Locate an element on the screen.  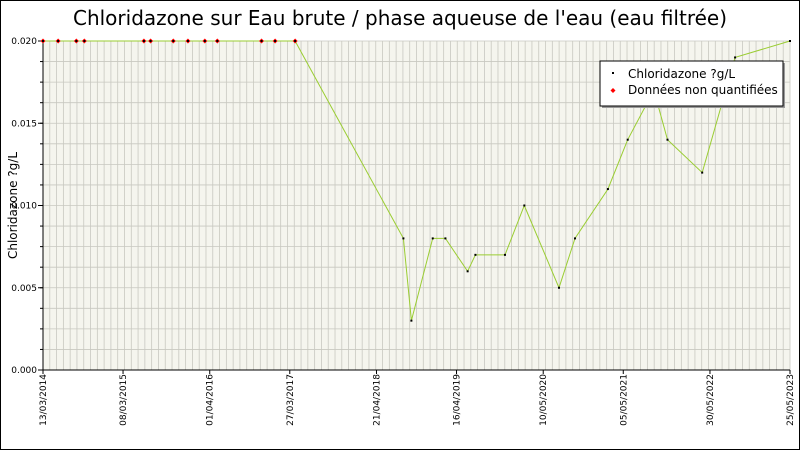
x-tick-label: 13/03/2014 is located at coordinates (44, 400).